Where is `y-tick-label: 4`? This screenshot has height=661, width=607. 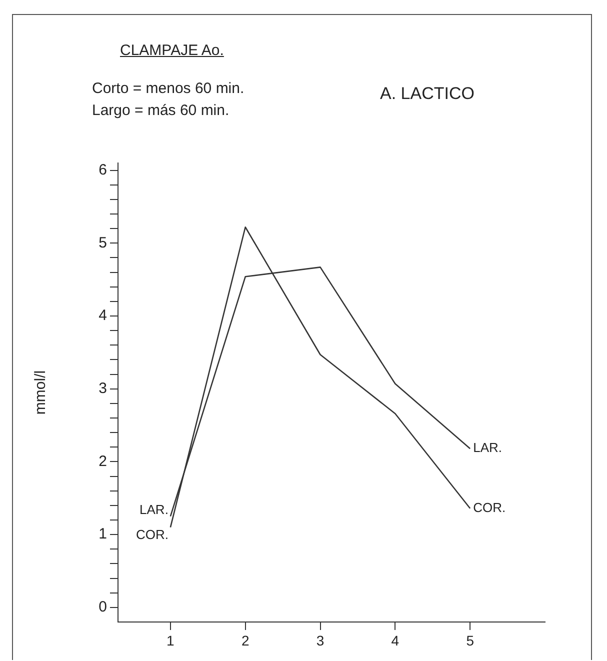 y-tick-label: 4 is located at coordinates (102, 315).